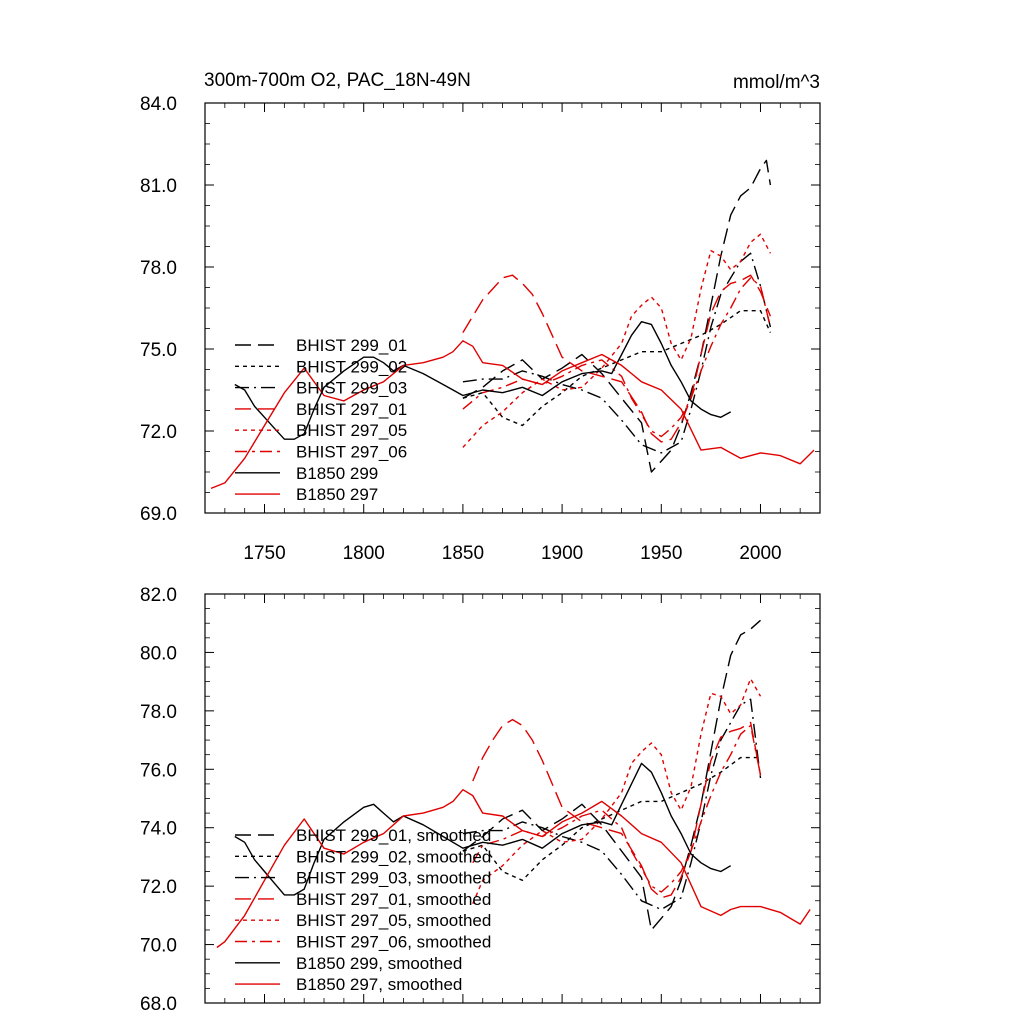 The height and width of the screenshot is (1024, 1024). Describe the element at coordinates (351, 366) in the screenshot. I see `legend-label: BHIST 299_02` at that location.